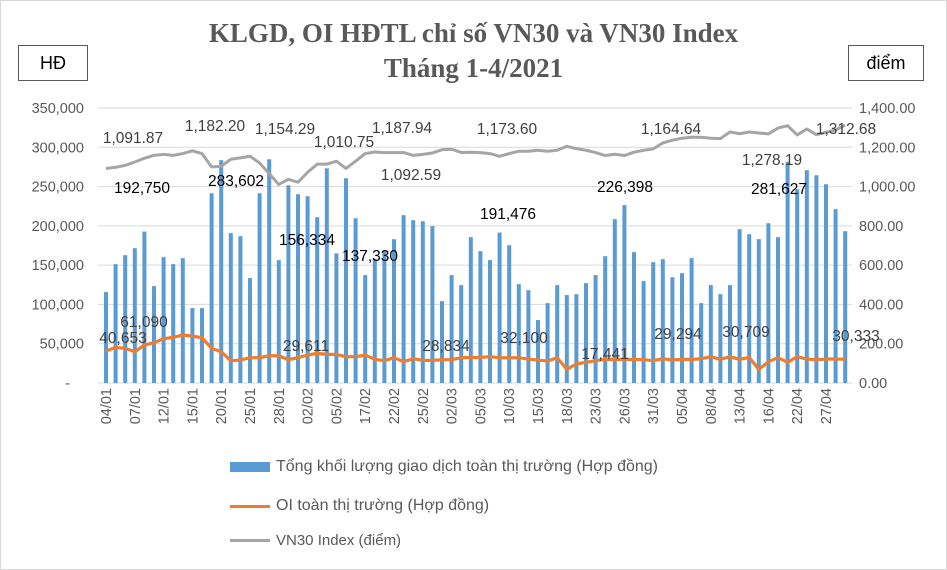  Describe the element at coordinates (827, 406) in the screenshot. I see `x-tick-label: 27/04` at that location.